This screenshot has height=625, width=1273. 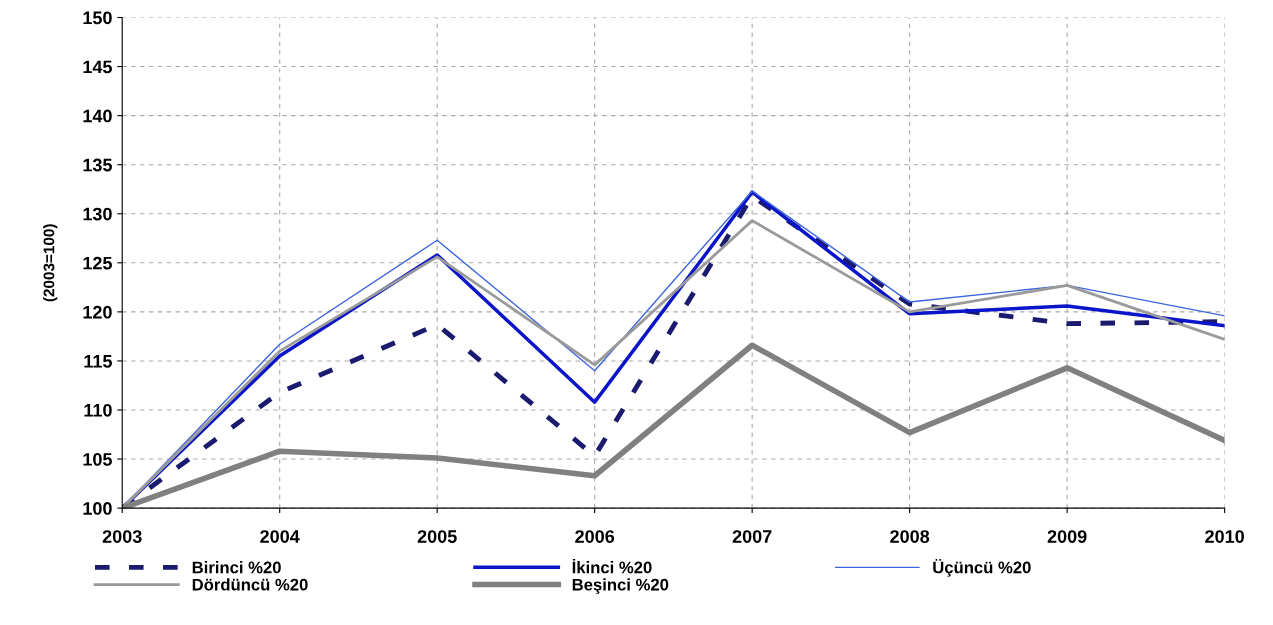 I want to click on x-tick-label: 2009, so click(x=1067, y=536).